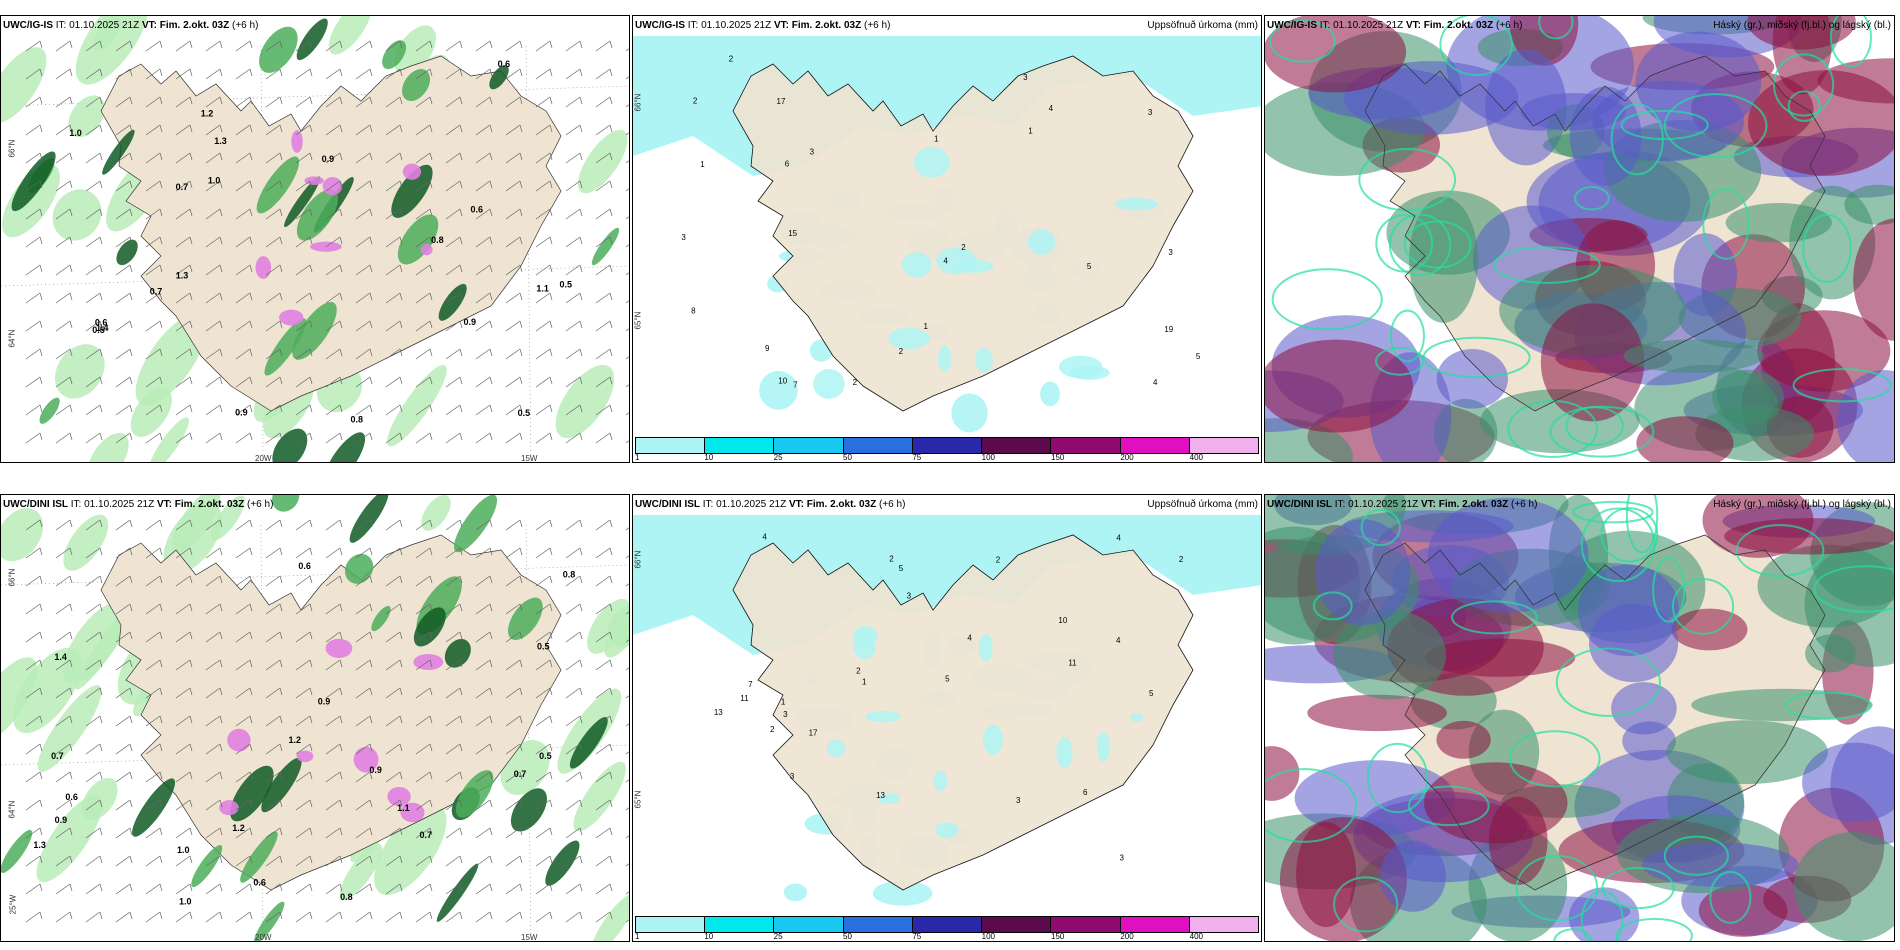 This screenshot has width=1900, height=950. What do you see at coordinates (1196, 936) in the screenshot?
I see `colorbar-tick: 400` at bounding box center [1196, 936].